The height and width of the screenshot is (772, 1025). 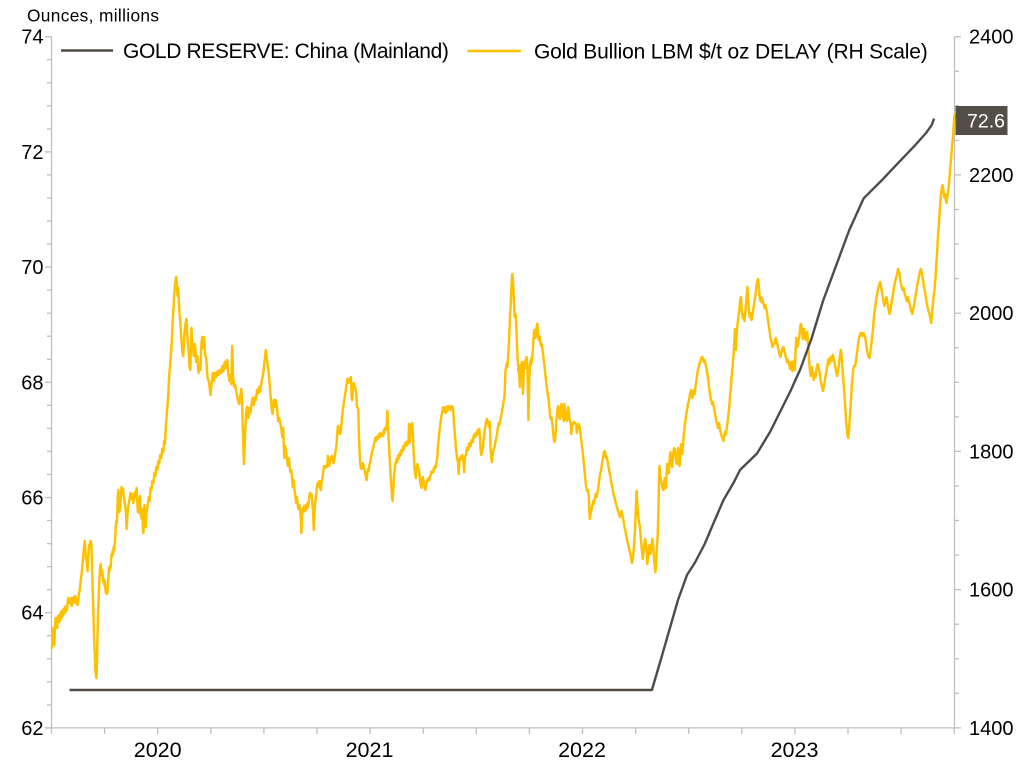 What do you see at coordinates (370, 750) in the screenshot?
I see `svg-text: 2021` at bounding box center [370, 750].